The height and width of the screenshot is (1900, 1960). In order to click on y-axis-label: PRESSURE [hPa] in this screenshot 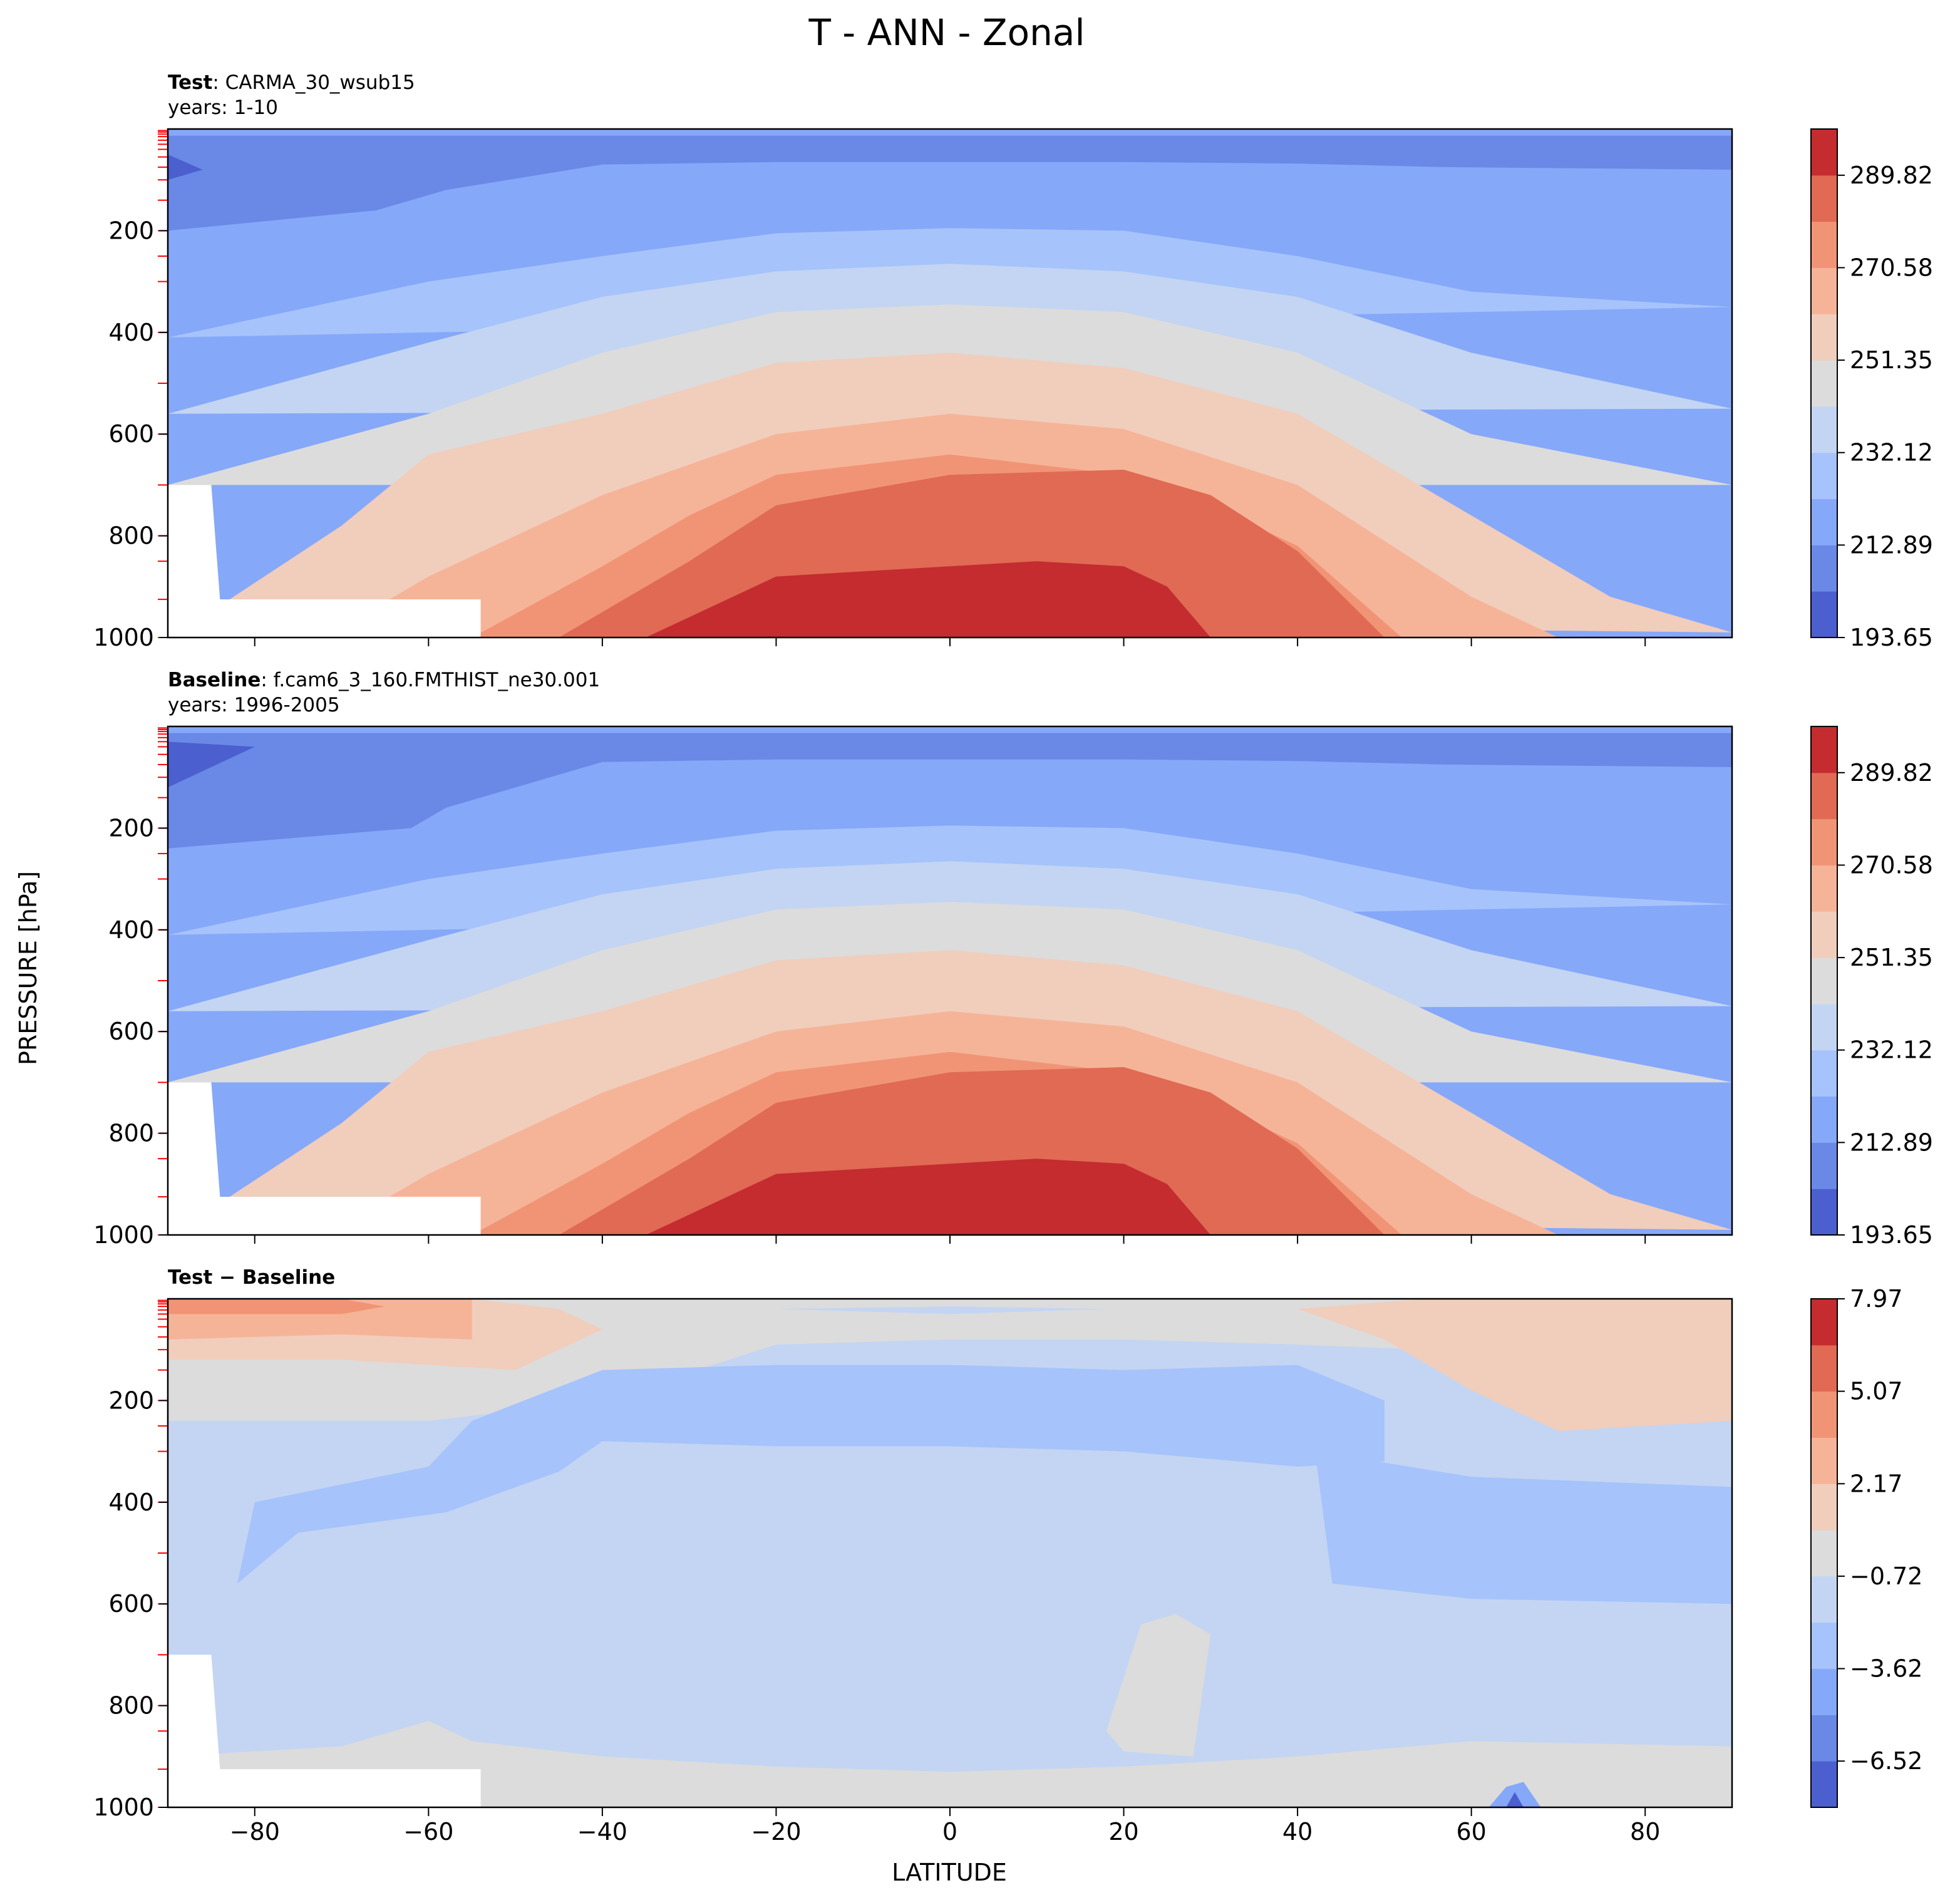, I will do `click(28, 968)`.